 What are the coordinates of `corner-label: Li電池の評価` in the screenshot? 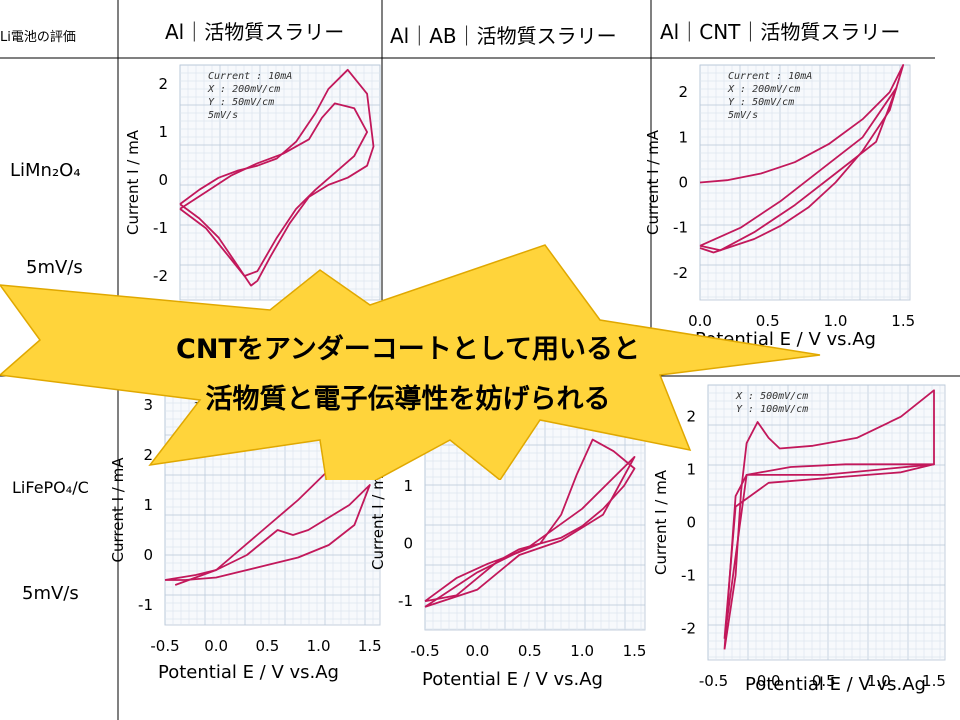 It's located at (38, 37).